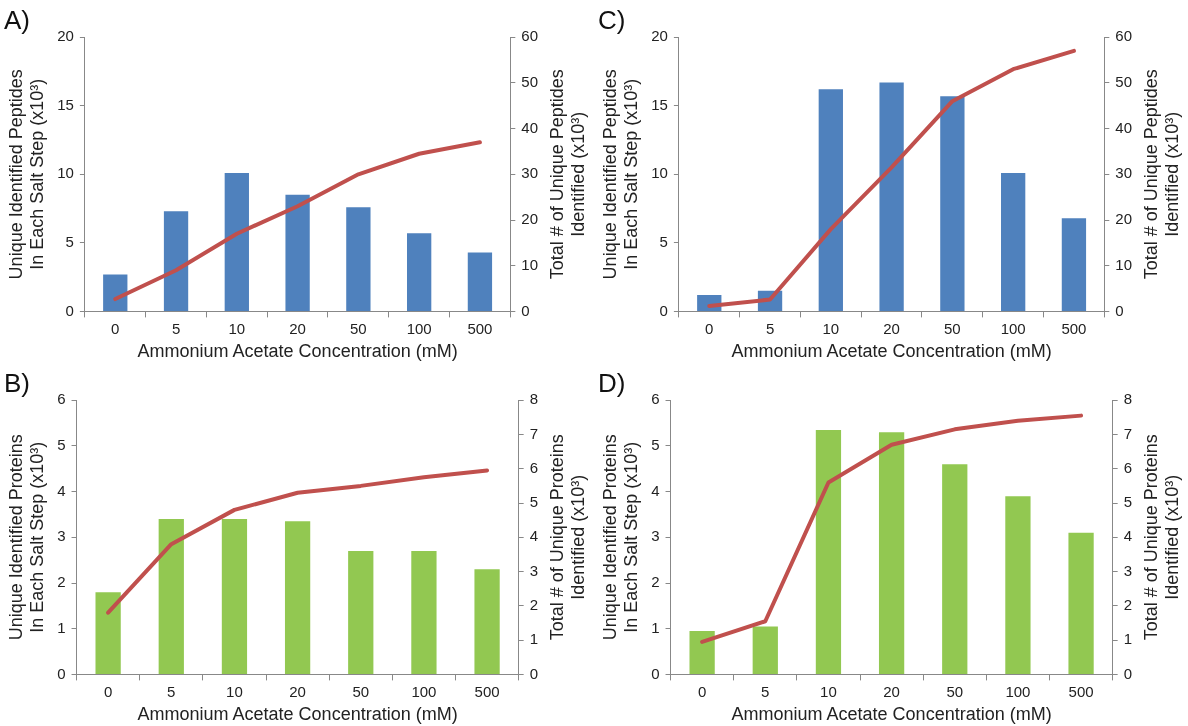 The width and height of the screenshot is (1188, 726). Describe the element at coordinates (61, 399) in the screenshot. I see `y-tick-label: 6` at that location.